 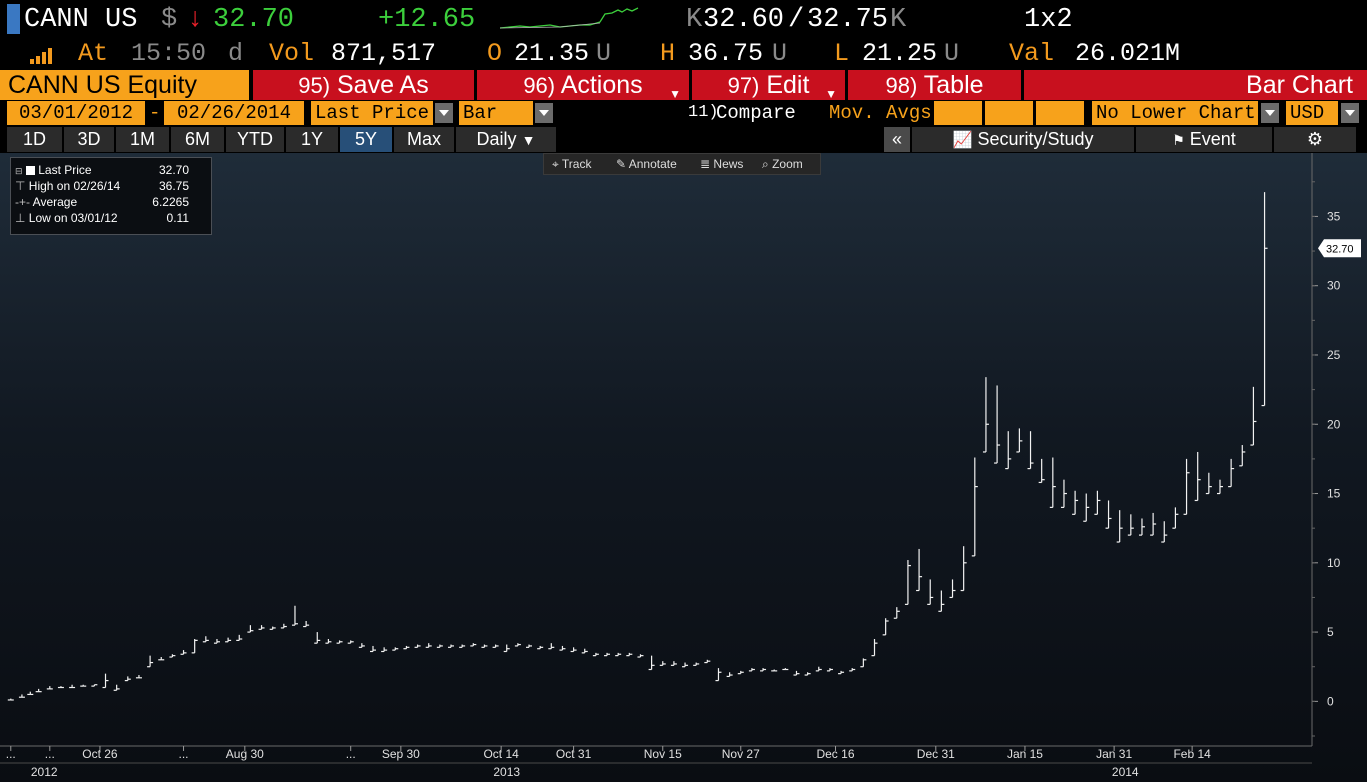 I want to click on last-price-marker-label: 32.70, so click(x=1340, y=249).